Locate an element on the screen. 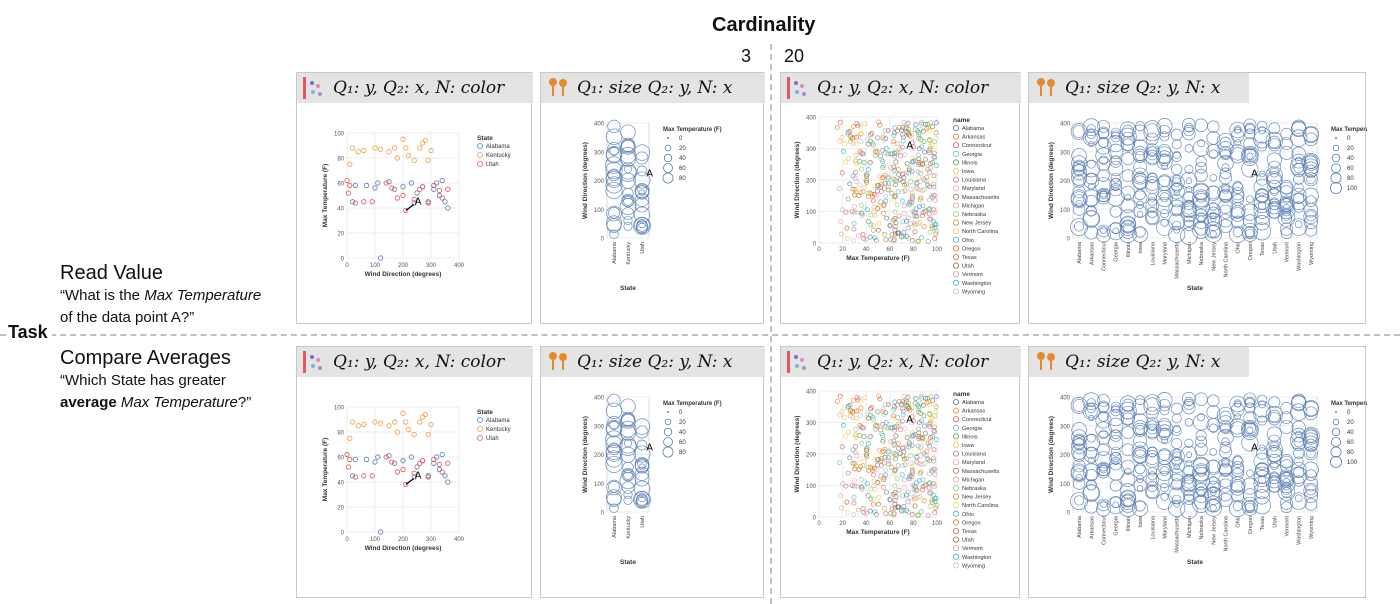  legend-label: 20 is located at coordinates (1350, 423).